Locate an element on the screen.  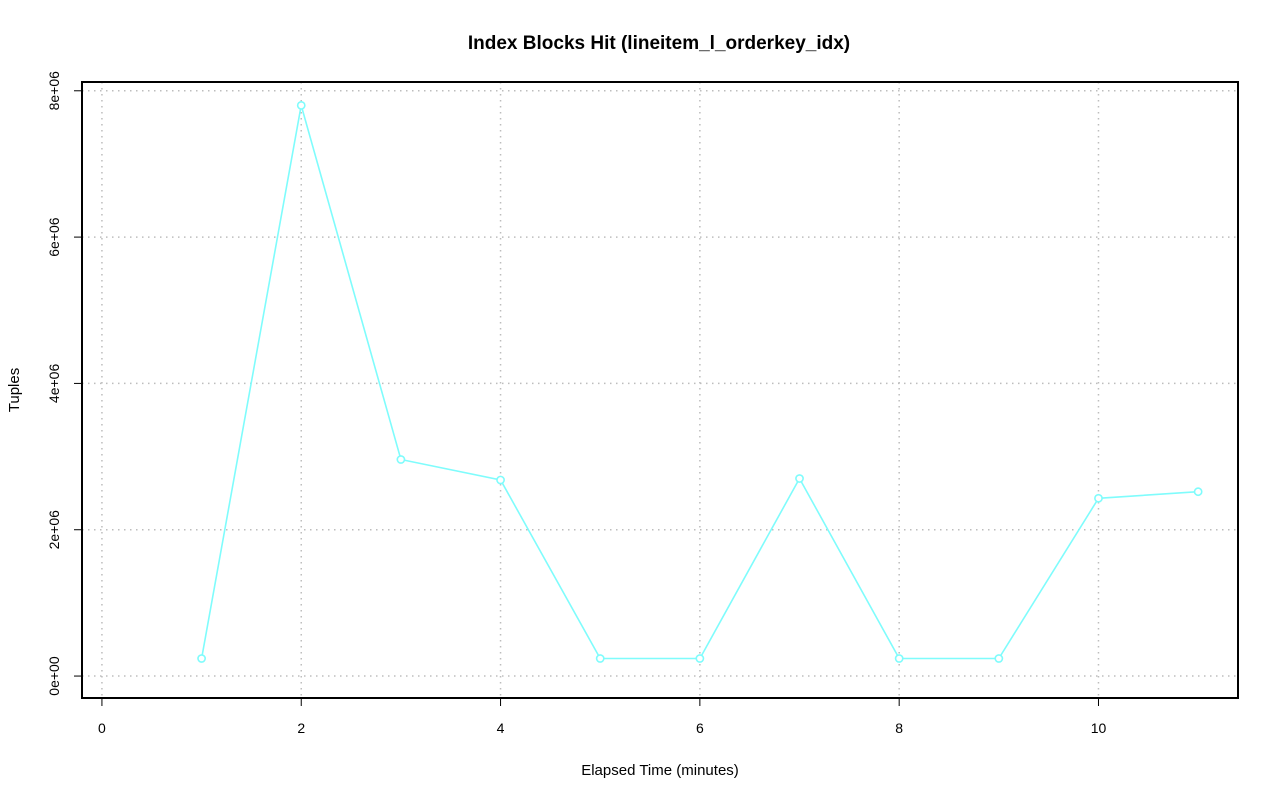
y-tick-label: 2e+06 is located at coordinates (54, 530).